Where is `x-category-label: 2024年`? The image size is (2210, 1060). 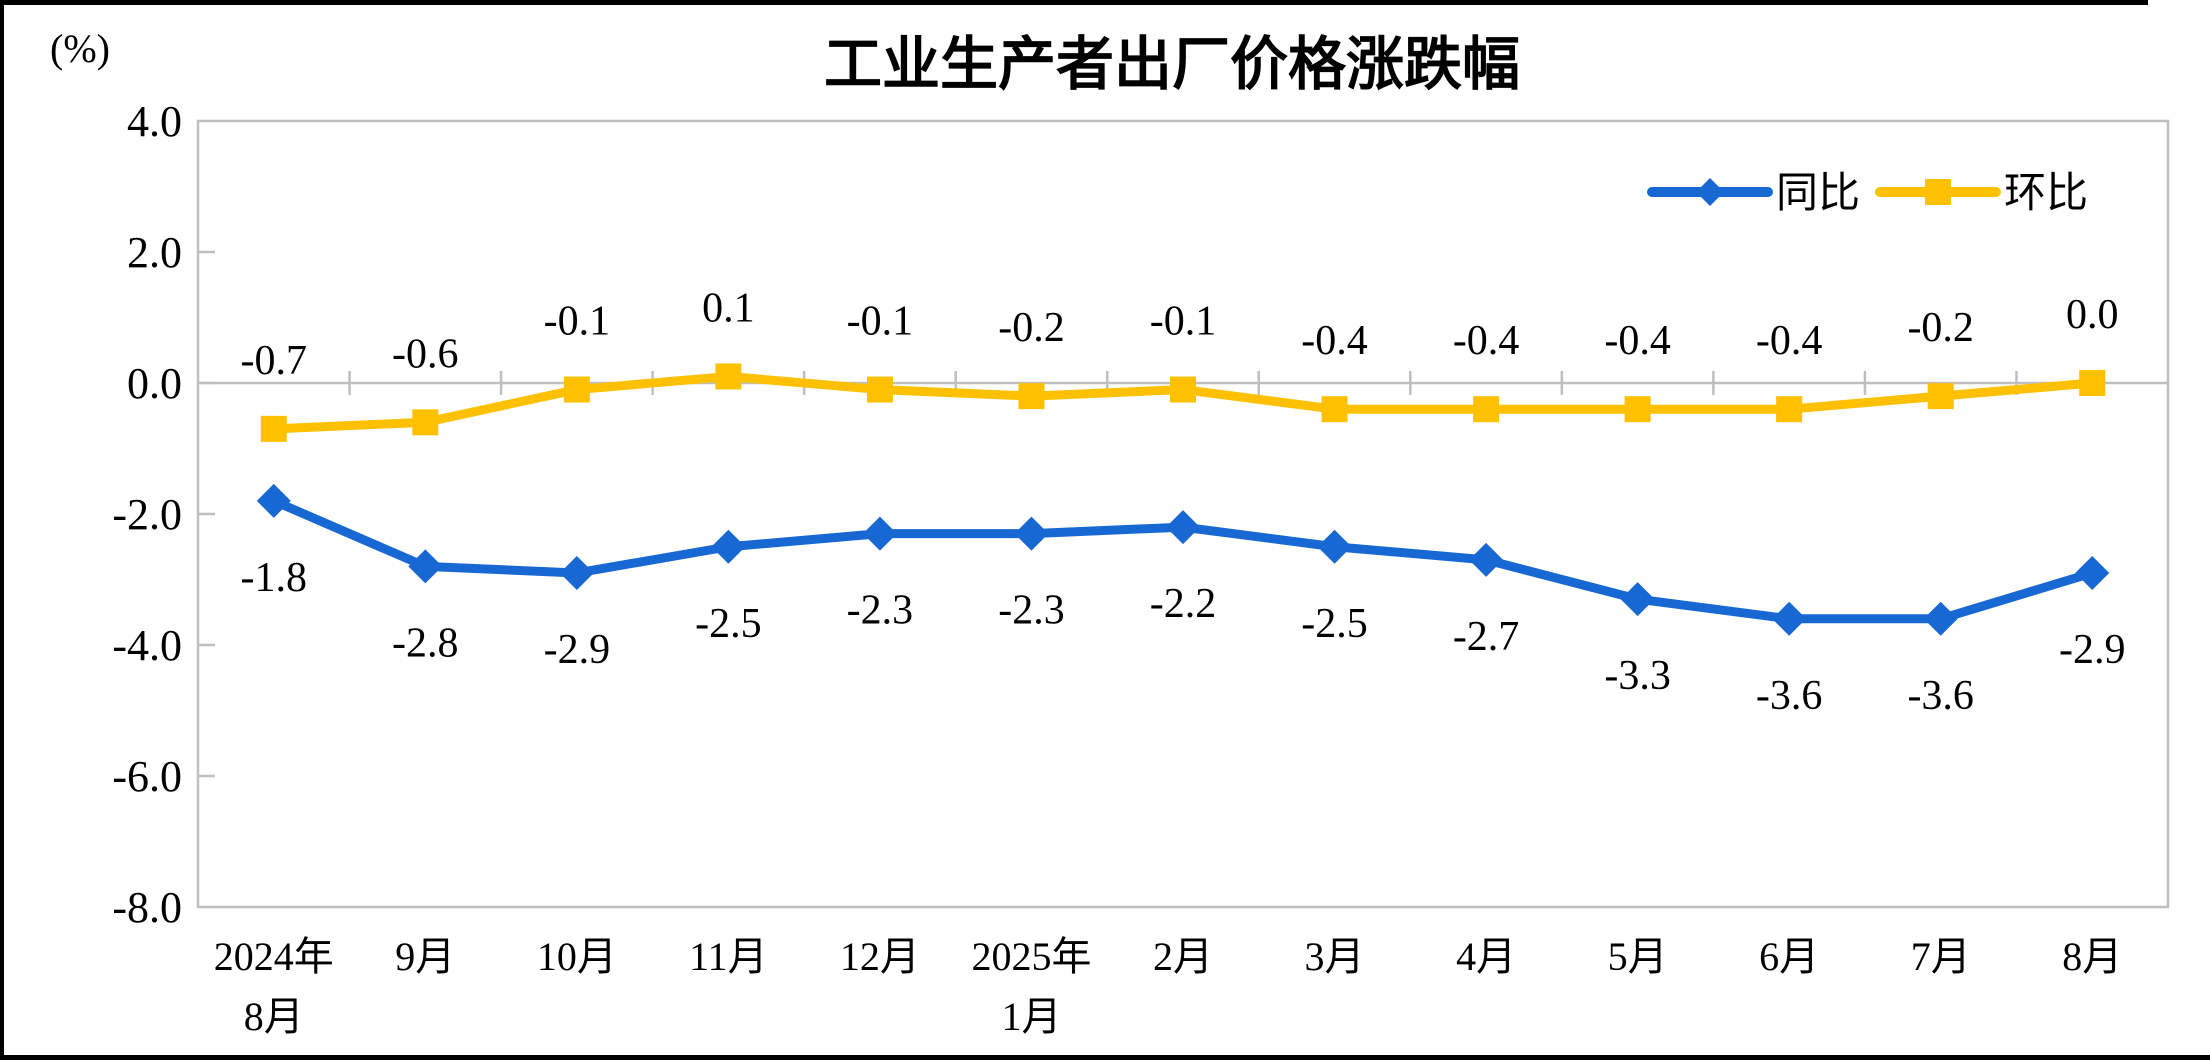
x-category-label: 2024年 is located at coordinates (274, 956).